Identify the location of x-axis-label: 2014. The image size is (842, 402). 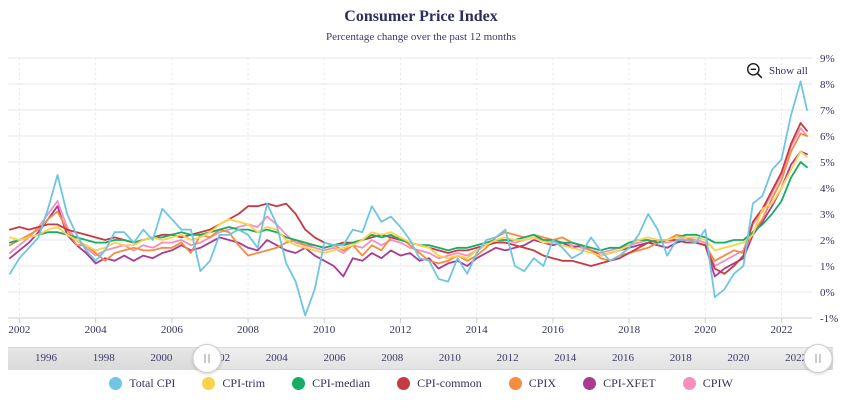
(477, 330).